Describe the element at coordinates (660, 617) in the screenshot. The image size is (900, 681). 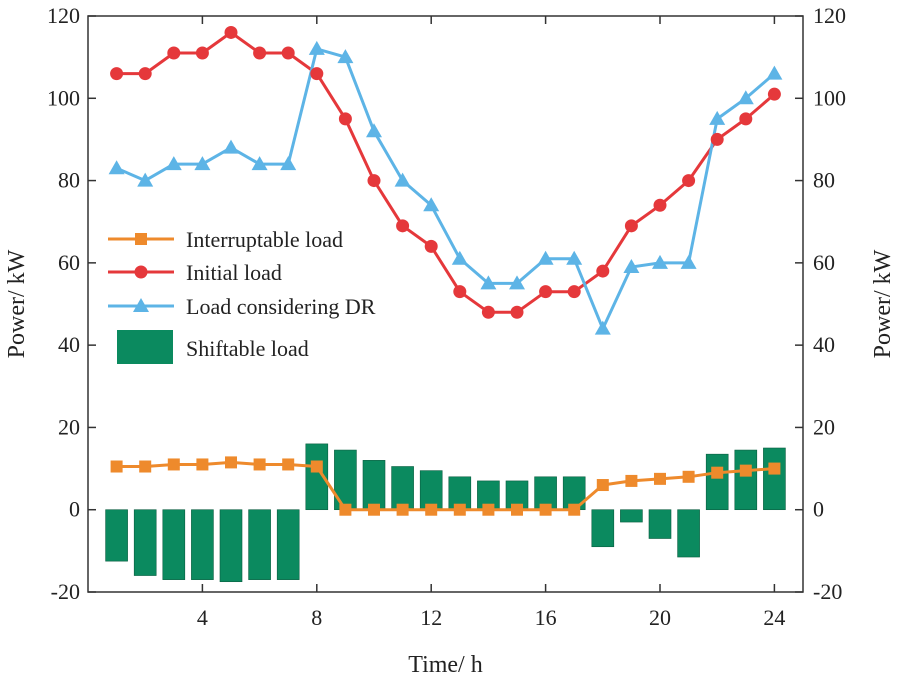
I see `x-tick-label-20: 20` at that location.